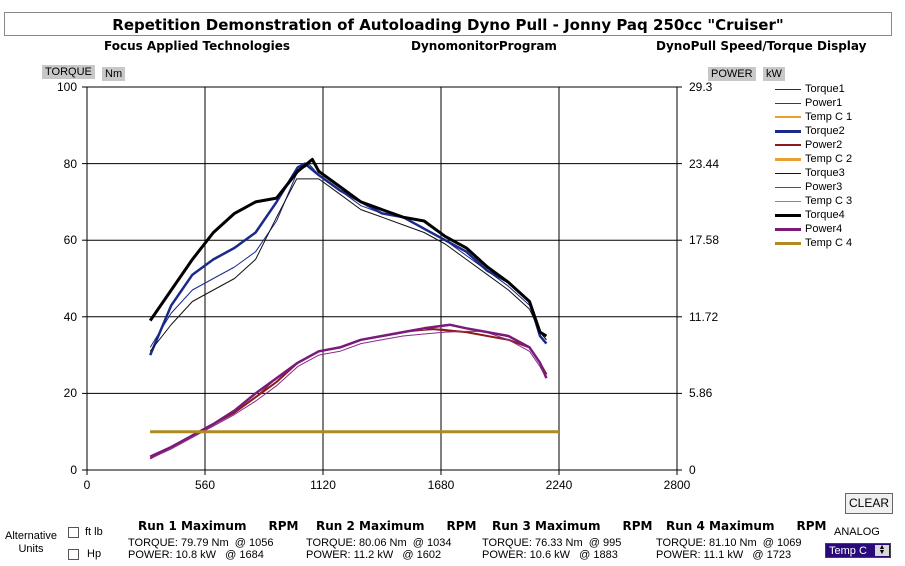 The width and height of the screenshot is (905, 566). I want to click on alternative-units-label: Alternative Units, so click(31, 542).